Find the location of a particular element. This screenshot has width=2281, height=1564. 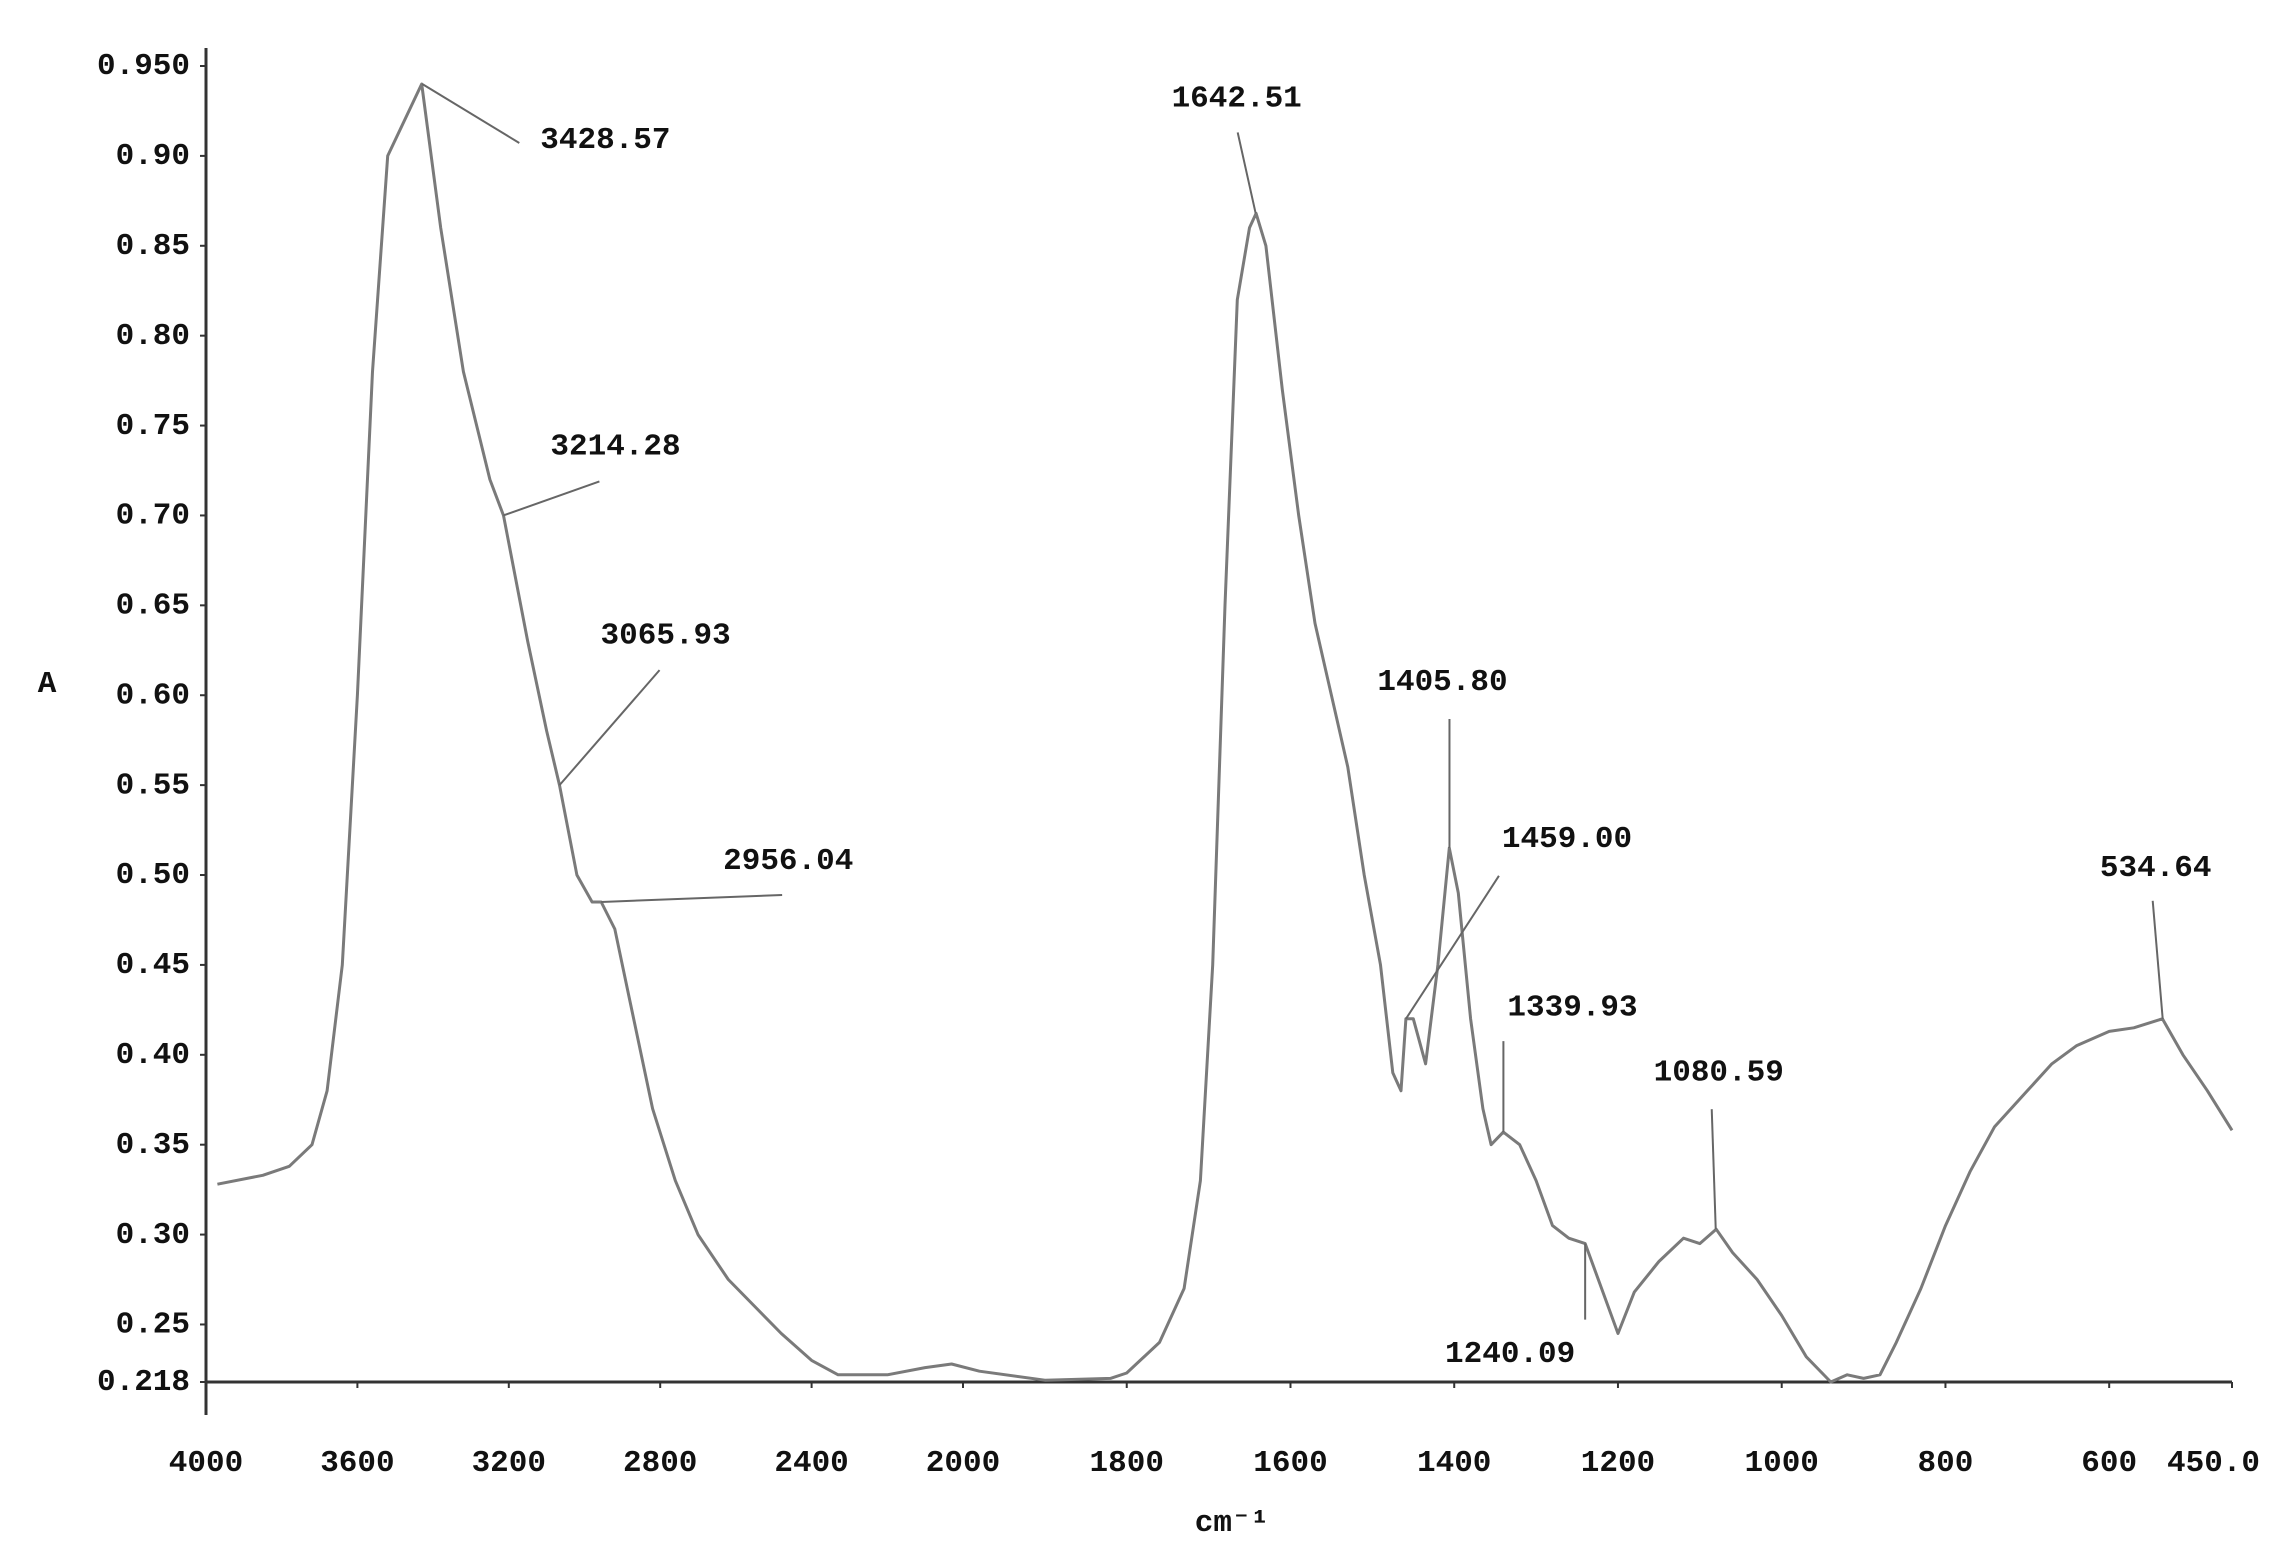

y-tick-label: 0.218 is located at coordinates (143, 1382).